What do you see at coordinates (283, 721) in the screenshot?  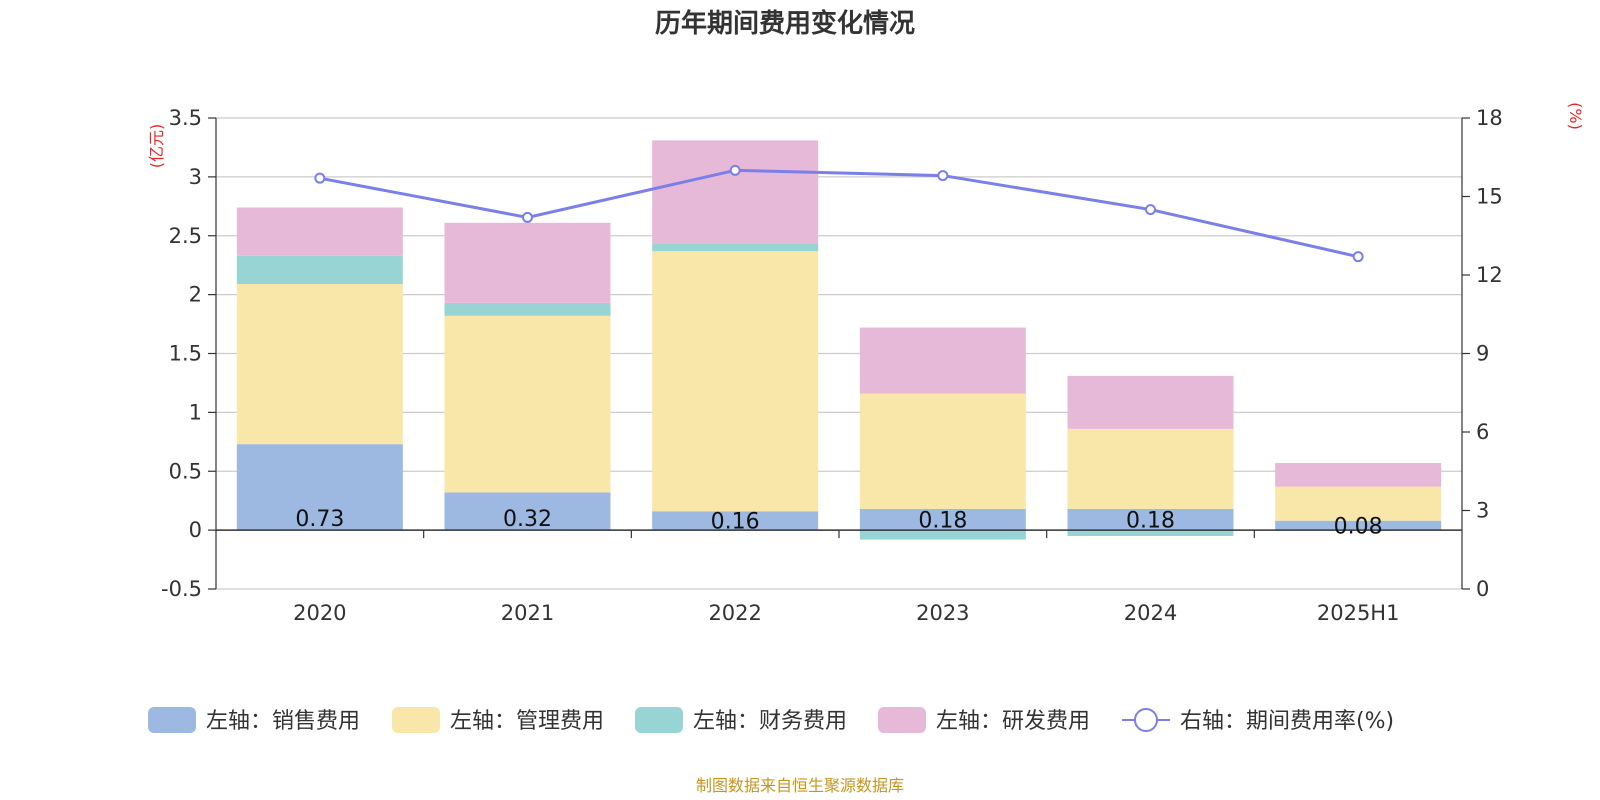 I see `legend-label: 左轴：销售费用` at bounding box center [283, 721].